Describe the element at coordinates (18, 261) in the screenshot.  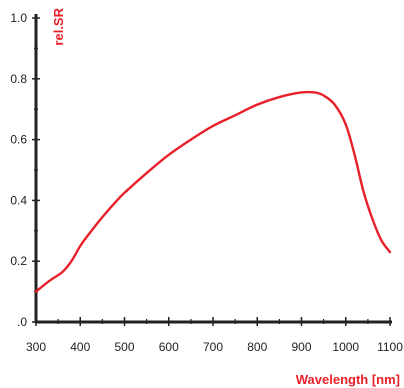
I see `y-tick-label: 0.2` at that location.